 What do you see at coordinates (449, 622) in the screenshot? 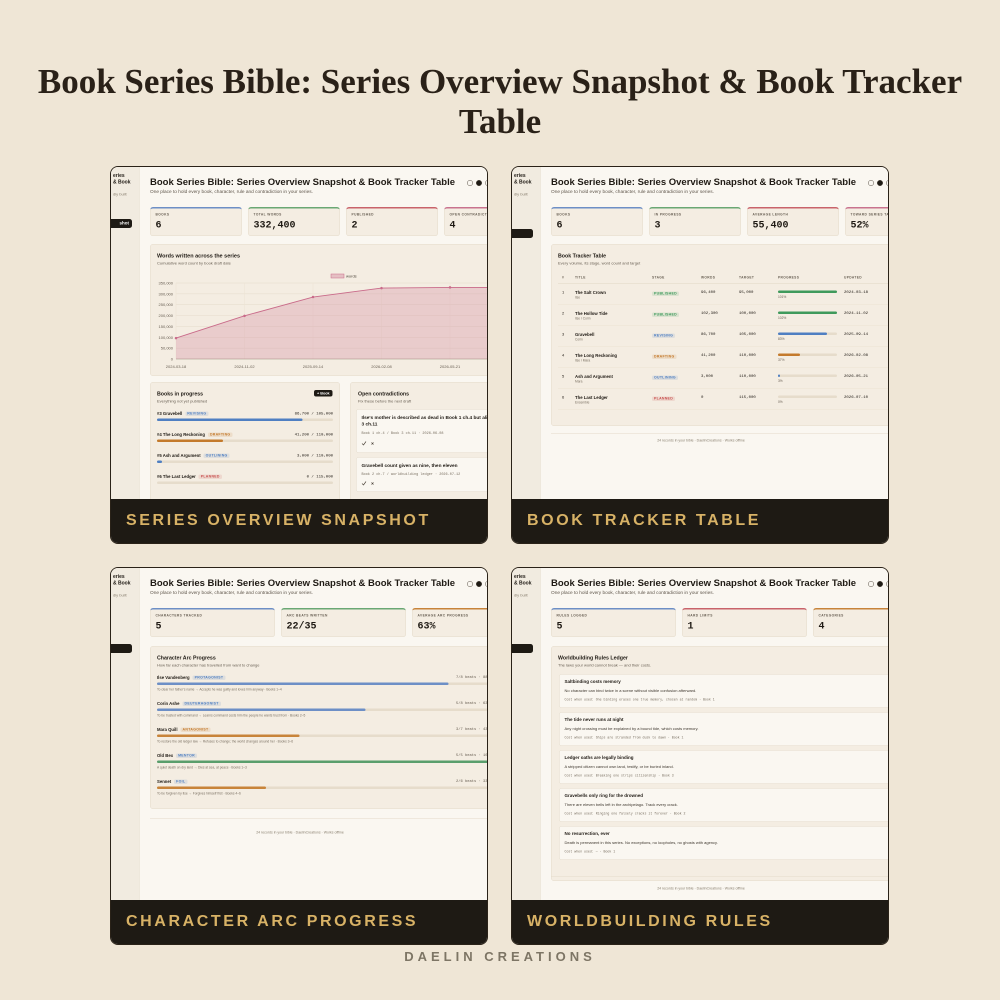
I see `stat-card: AVERAGE ARC PROGRESS 63%` at bounding box center [449, 622].